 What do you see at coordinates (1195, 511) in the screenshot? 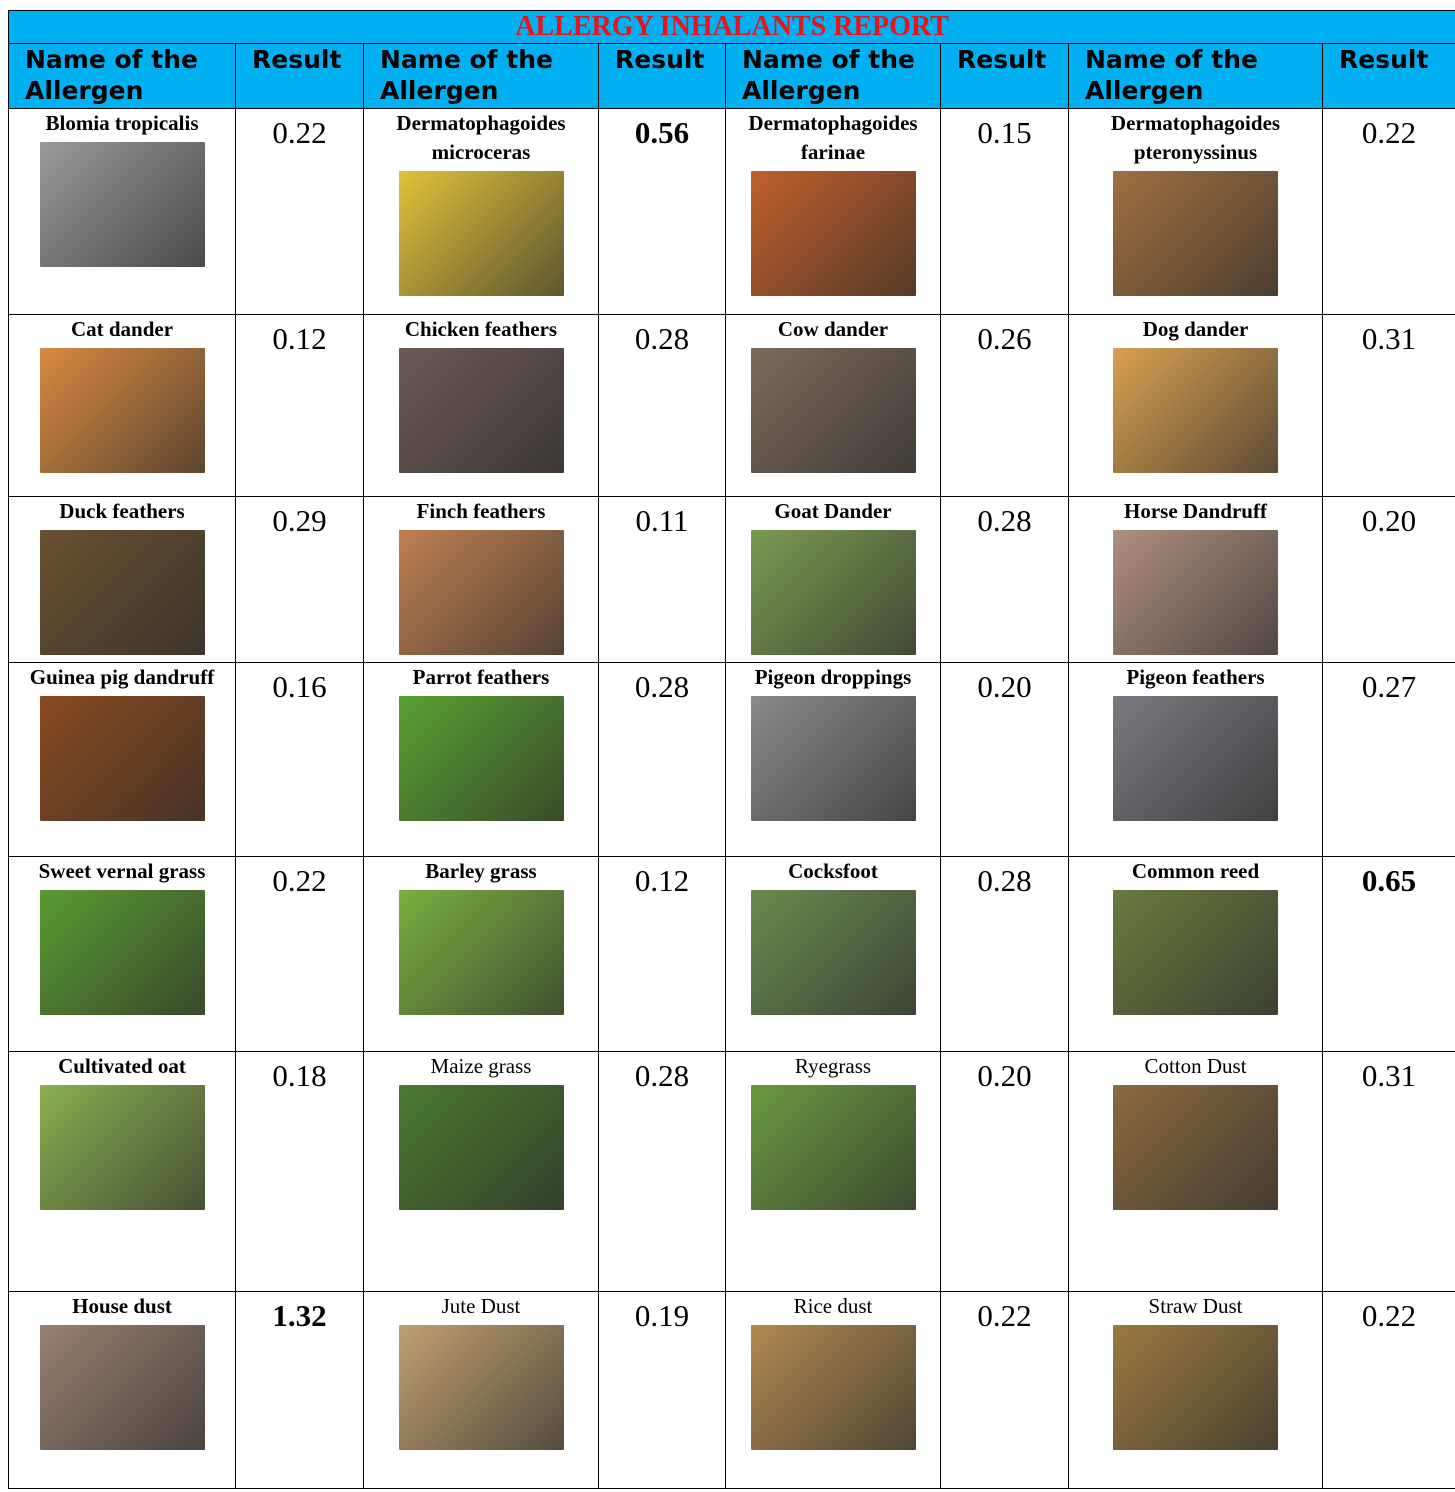
I see `allergen-name: Horse Dandruff` at bounding box center [1195, 511].